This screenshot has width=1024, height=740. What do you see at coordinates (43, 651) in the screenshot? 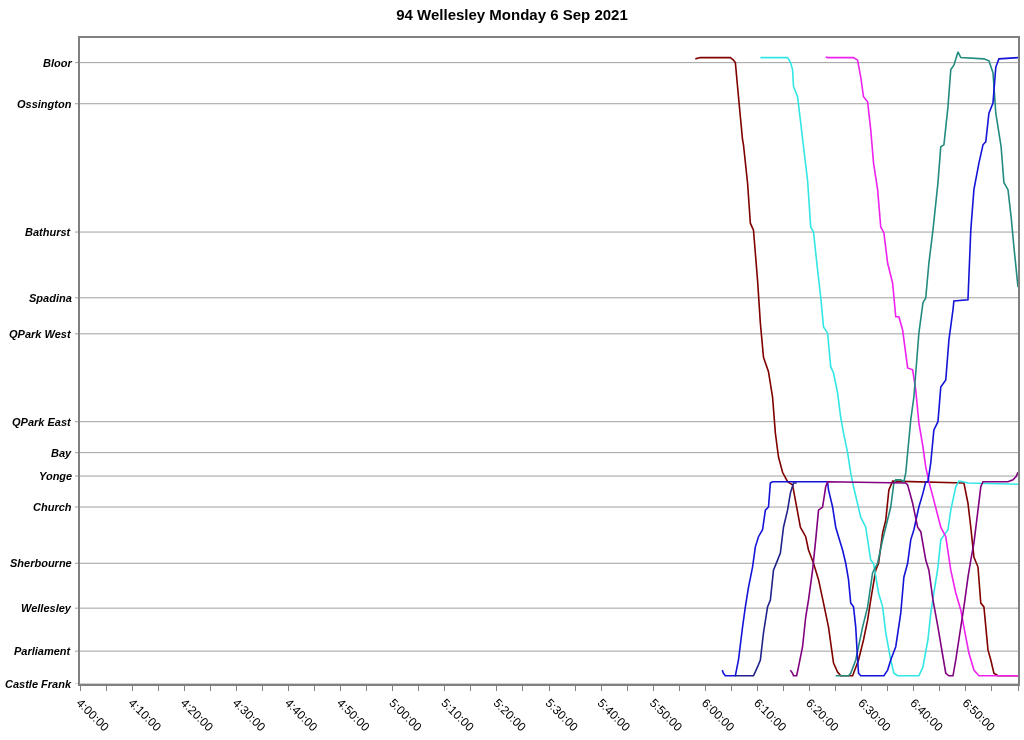
I see `ref-line-label: Parliament` at bounding box center [43, 651].